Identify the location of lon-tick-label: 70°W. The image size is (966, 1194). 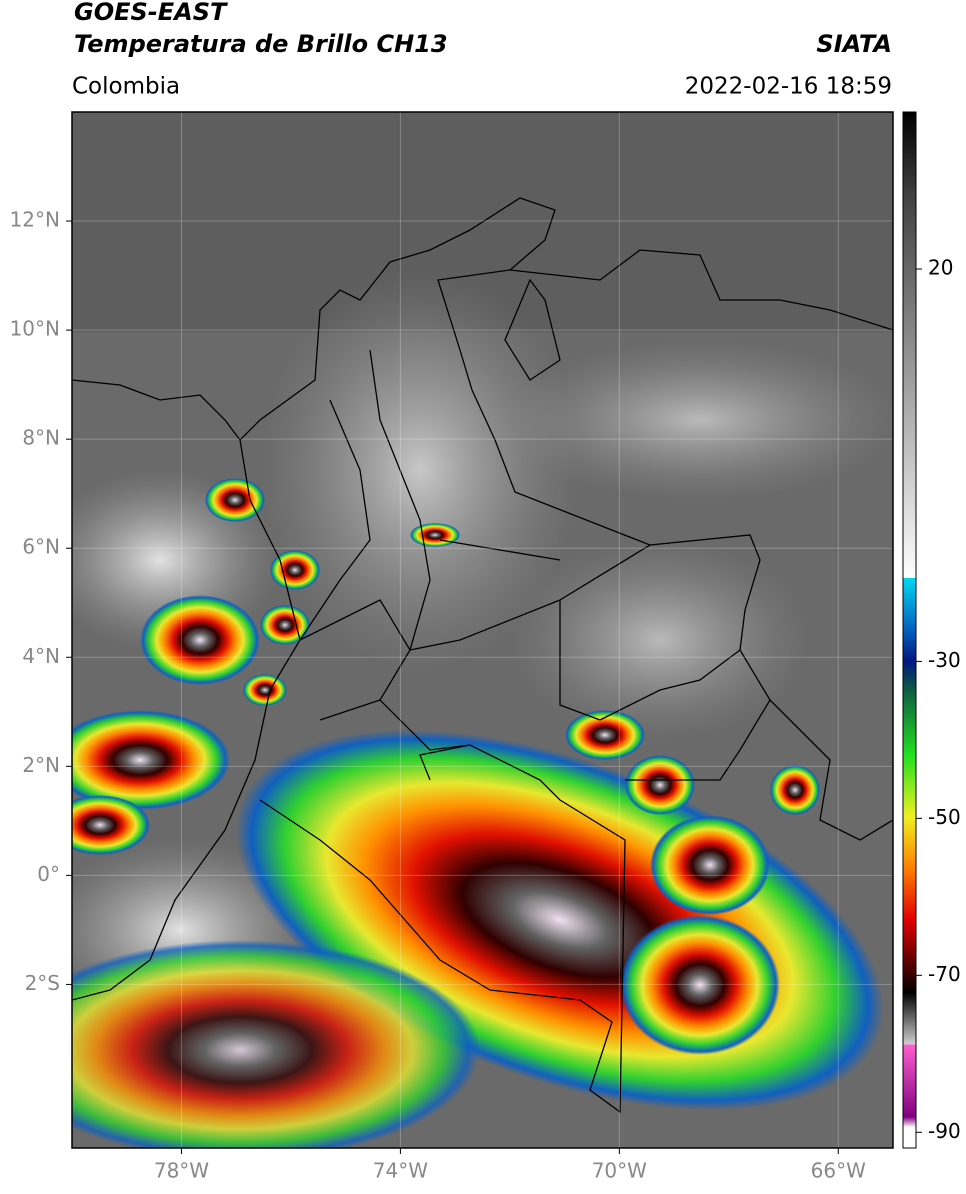
(619, 1171).